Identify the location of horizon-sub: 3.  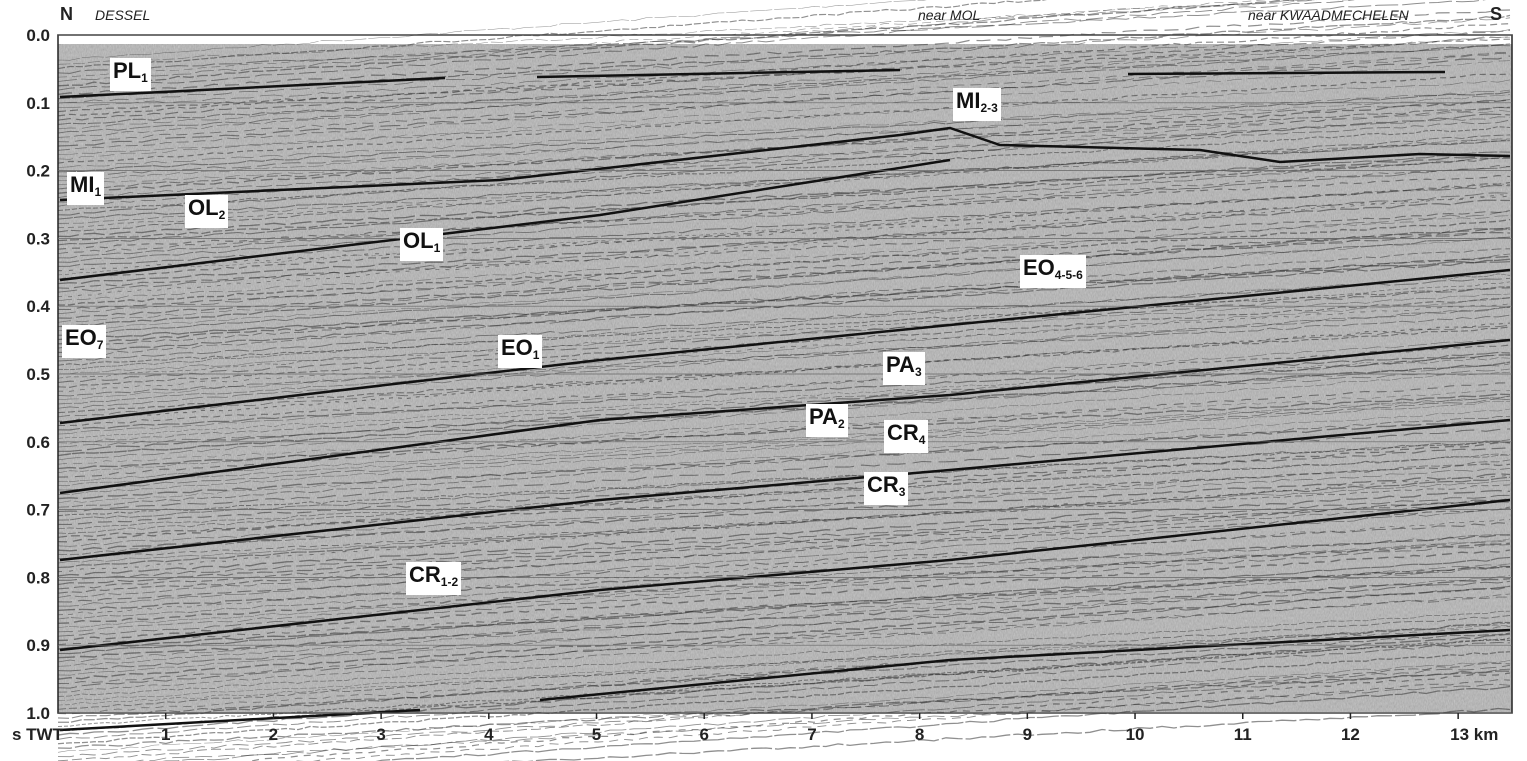
(918, 372).